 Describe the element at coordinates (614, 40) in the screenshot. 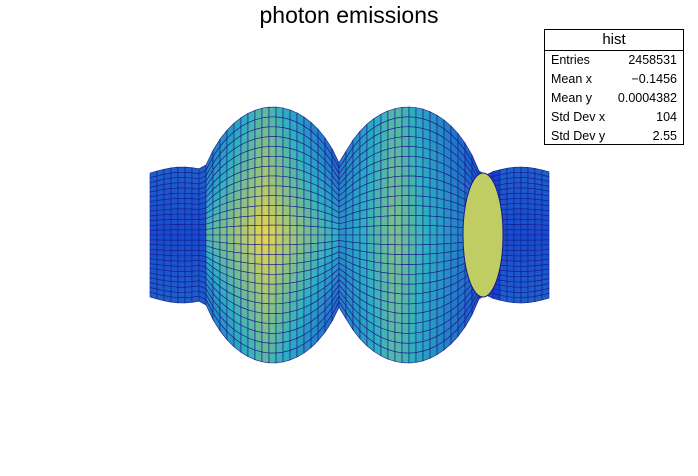

I see `stats-title: hist` at that location.